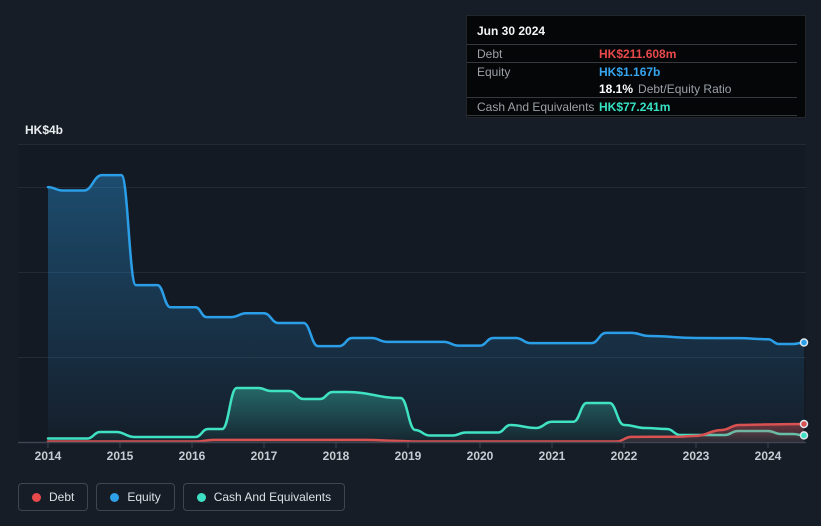 Image resolution: width=821 pixels, height=526 pixels. Describe the element at coordinates (804, 435) in the screenshot. I see `cash-and-equivalents-endpoint-dot` at that location.